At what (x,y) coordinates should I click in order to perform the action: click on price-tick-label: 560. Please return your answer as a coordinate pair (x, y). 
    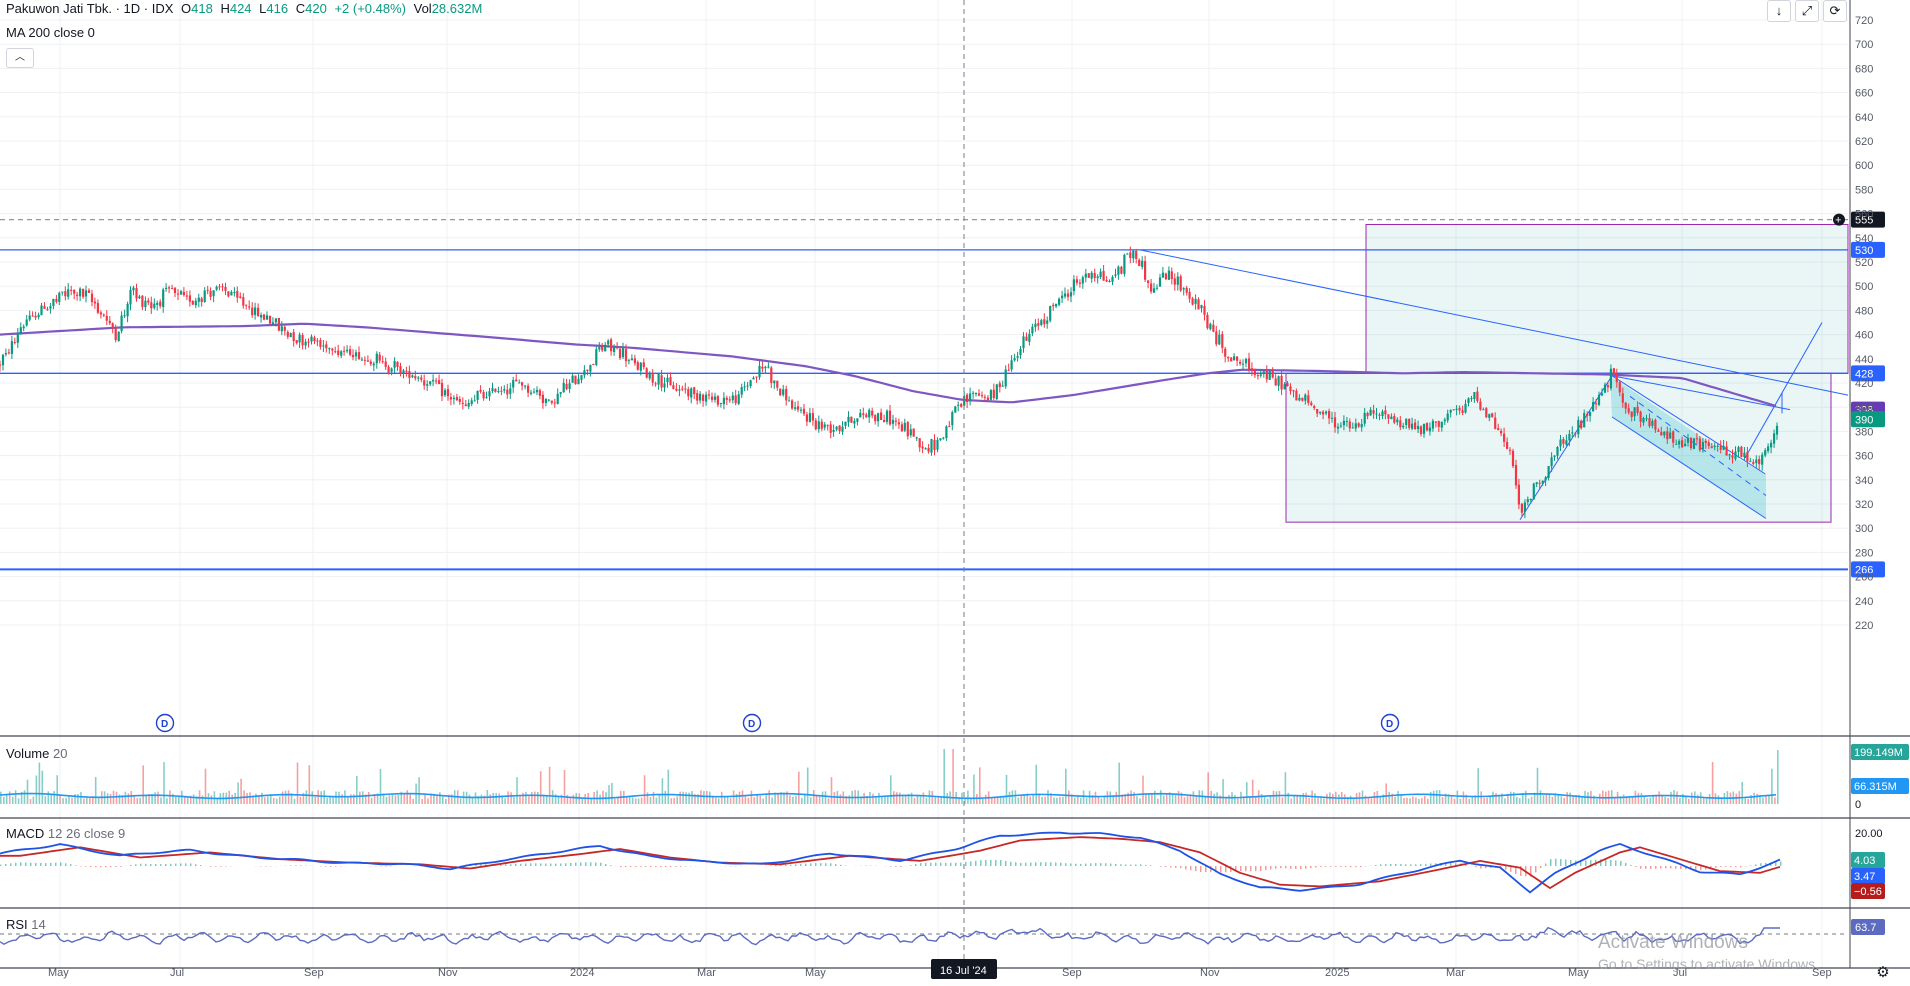
    Looking at the image, I should click on (1864, 215).